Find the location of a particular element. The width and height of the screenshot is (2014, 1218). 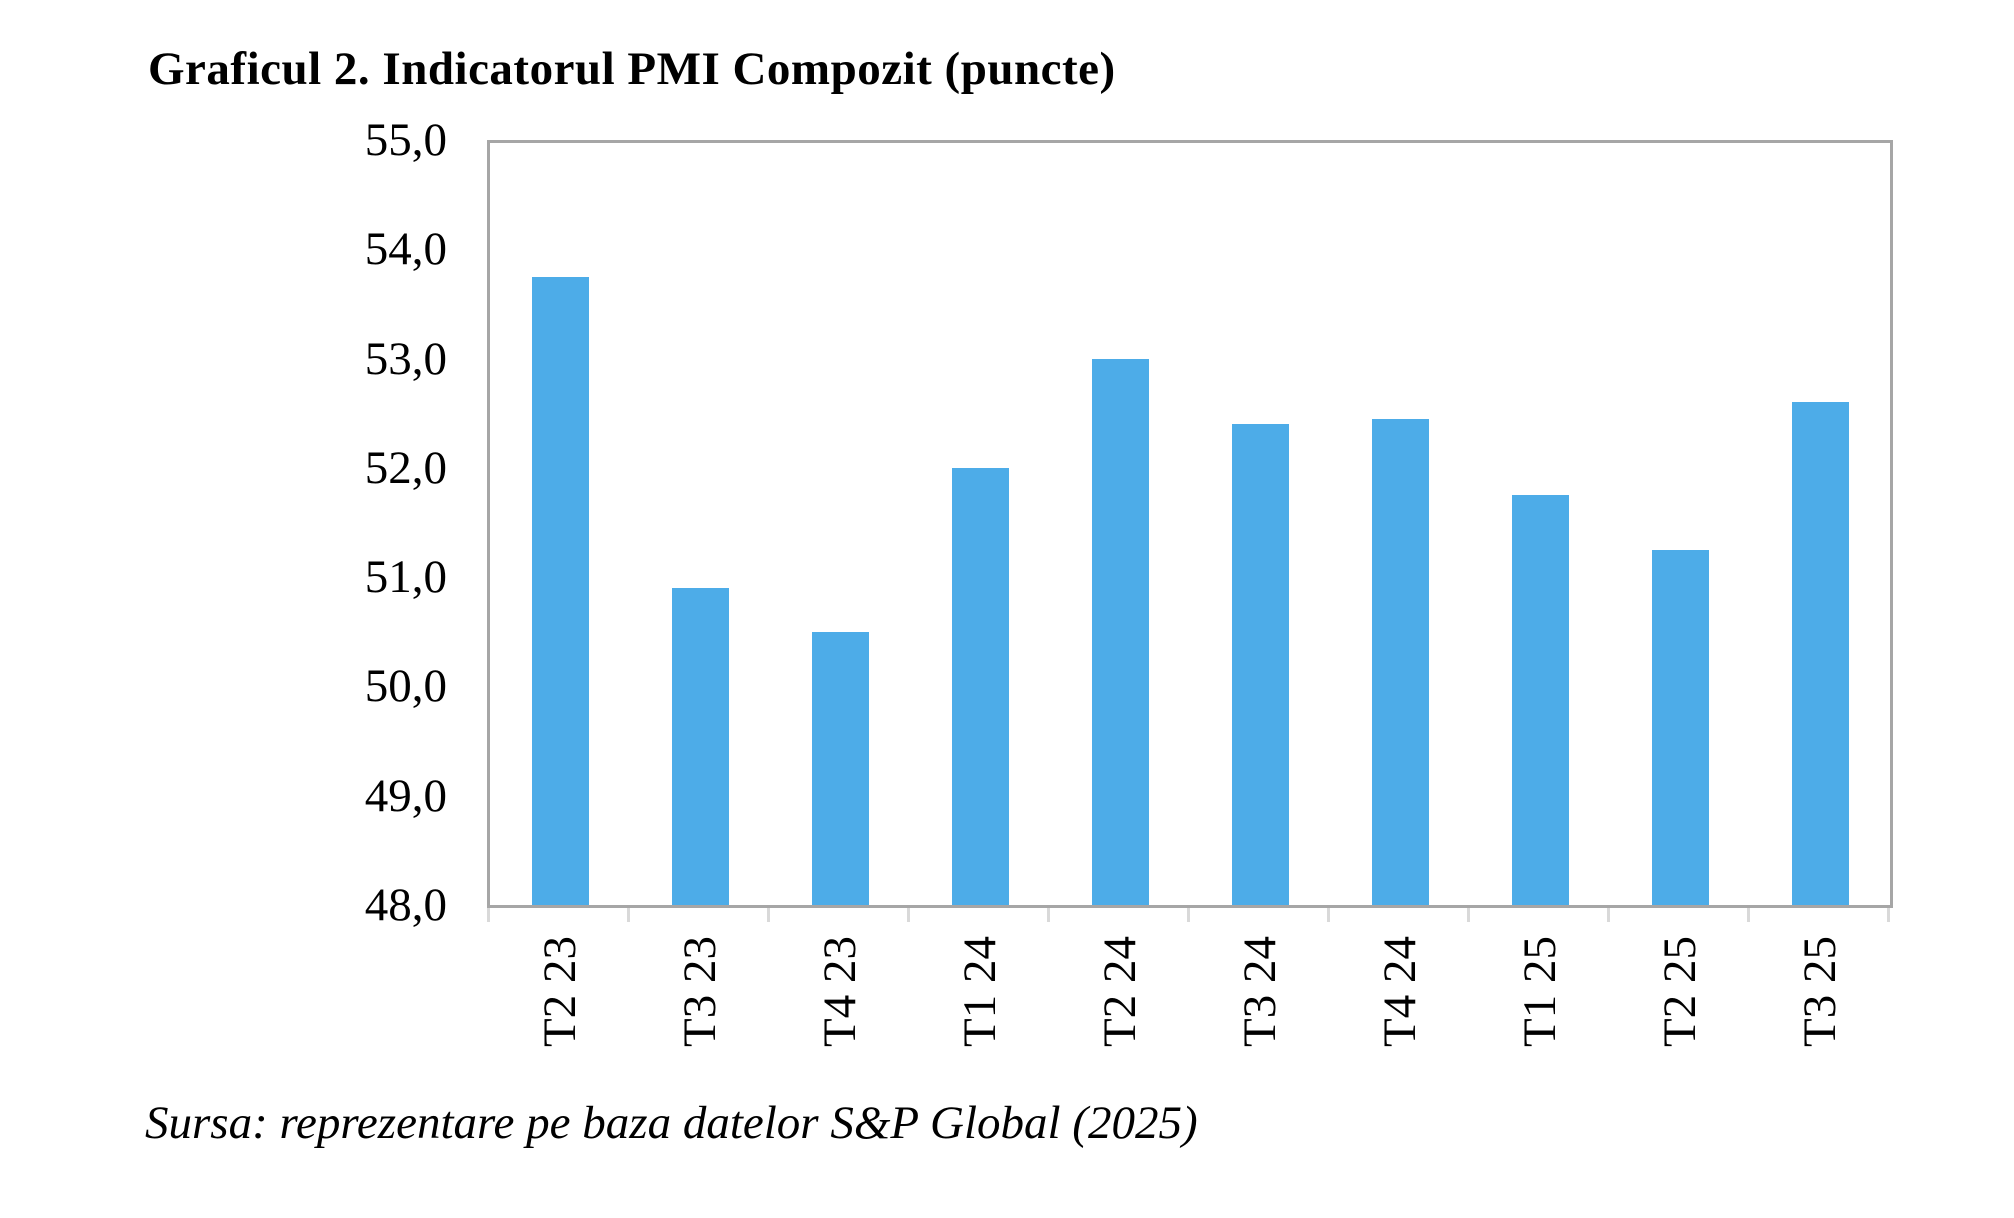

y-axis-label: 55,0 is located at coordinates (405, 140).